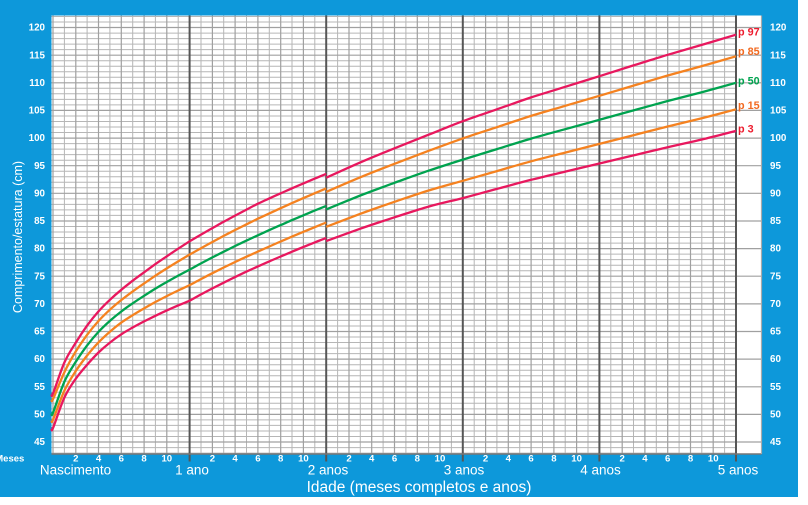 This screenshot has height=505, width=808. I want to click on svg-text: 5 anos, so click(738, 470).